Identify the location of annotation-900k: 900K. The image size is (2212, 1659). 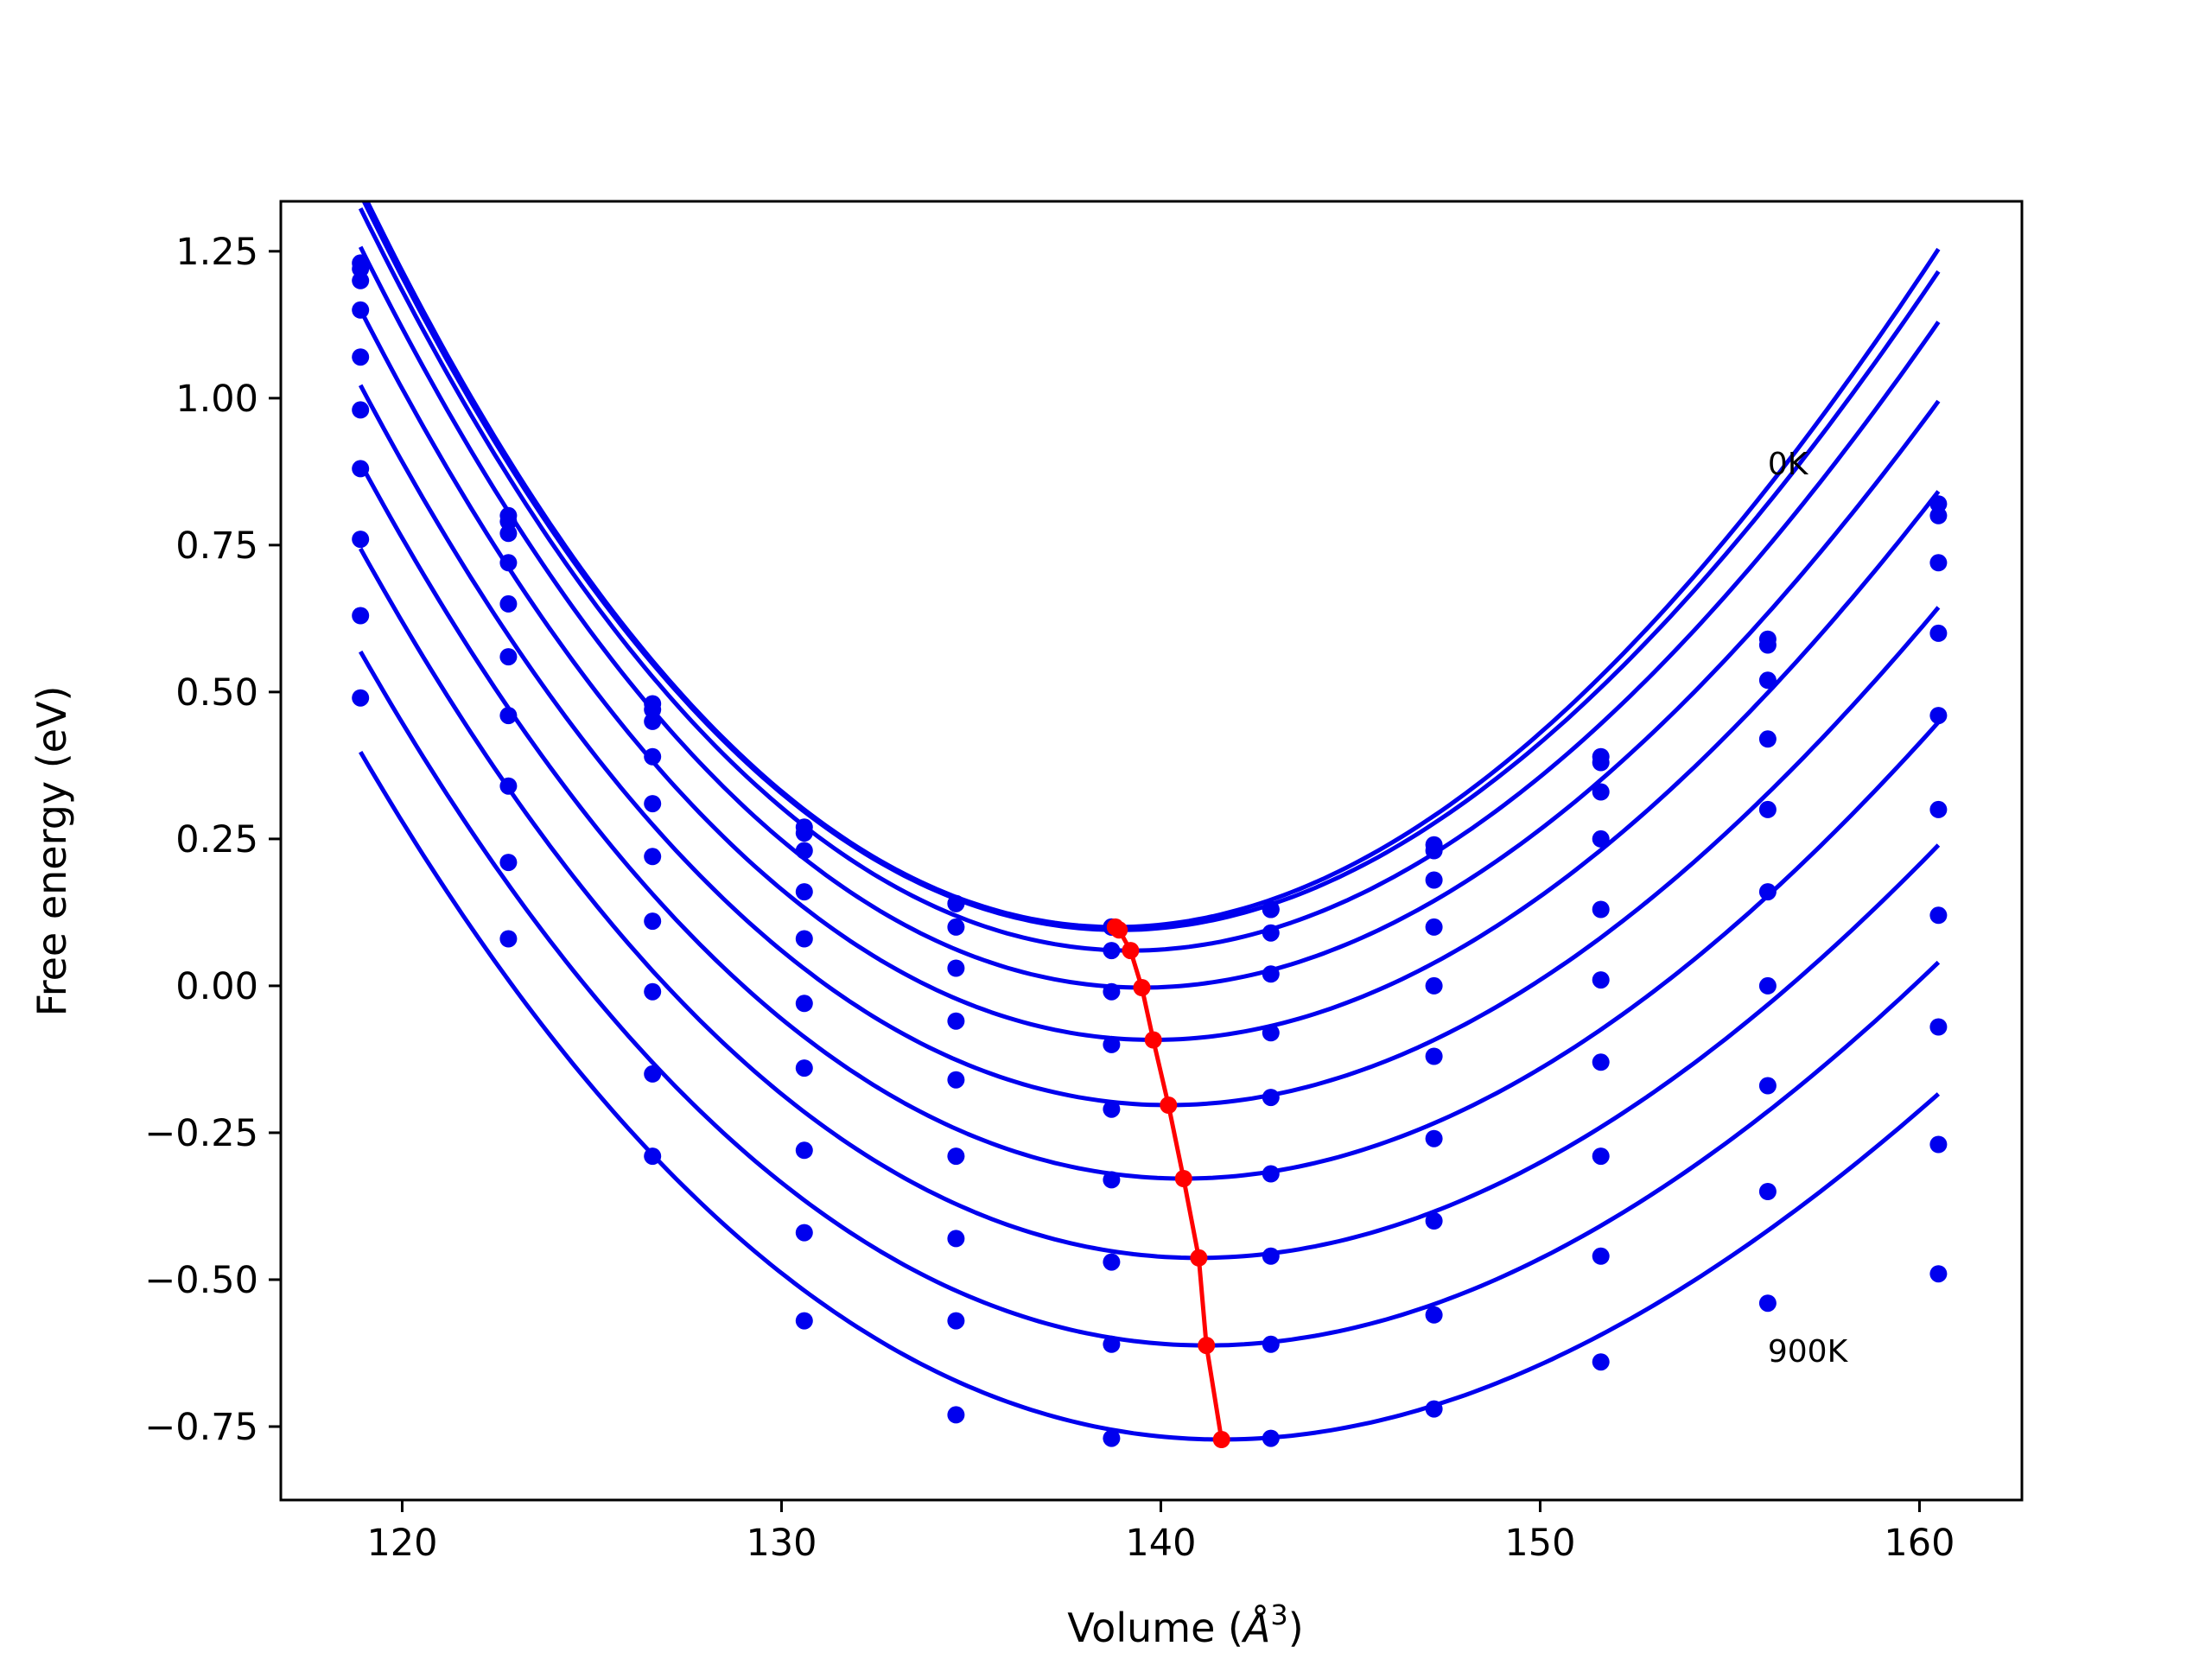
(1808, 1352).